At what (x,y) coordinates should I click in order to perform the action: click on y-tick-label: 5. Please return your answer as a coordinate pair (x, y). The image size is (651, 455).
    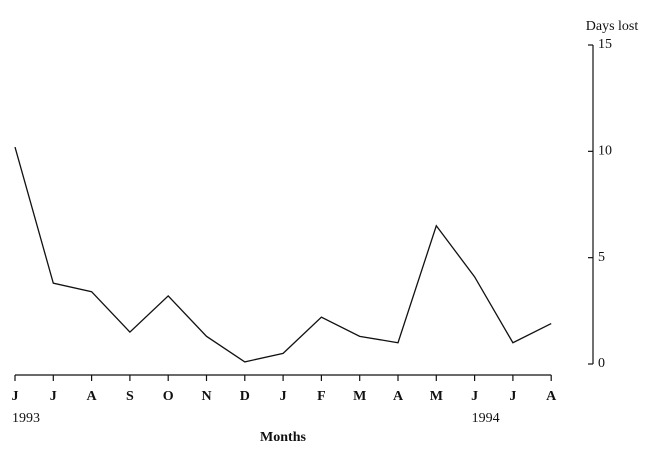
    Looking at the image, I should click on (601, 257).